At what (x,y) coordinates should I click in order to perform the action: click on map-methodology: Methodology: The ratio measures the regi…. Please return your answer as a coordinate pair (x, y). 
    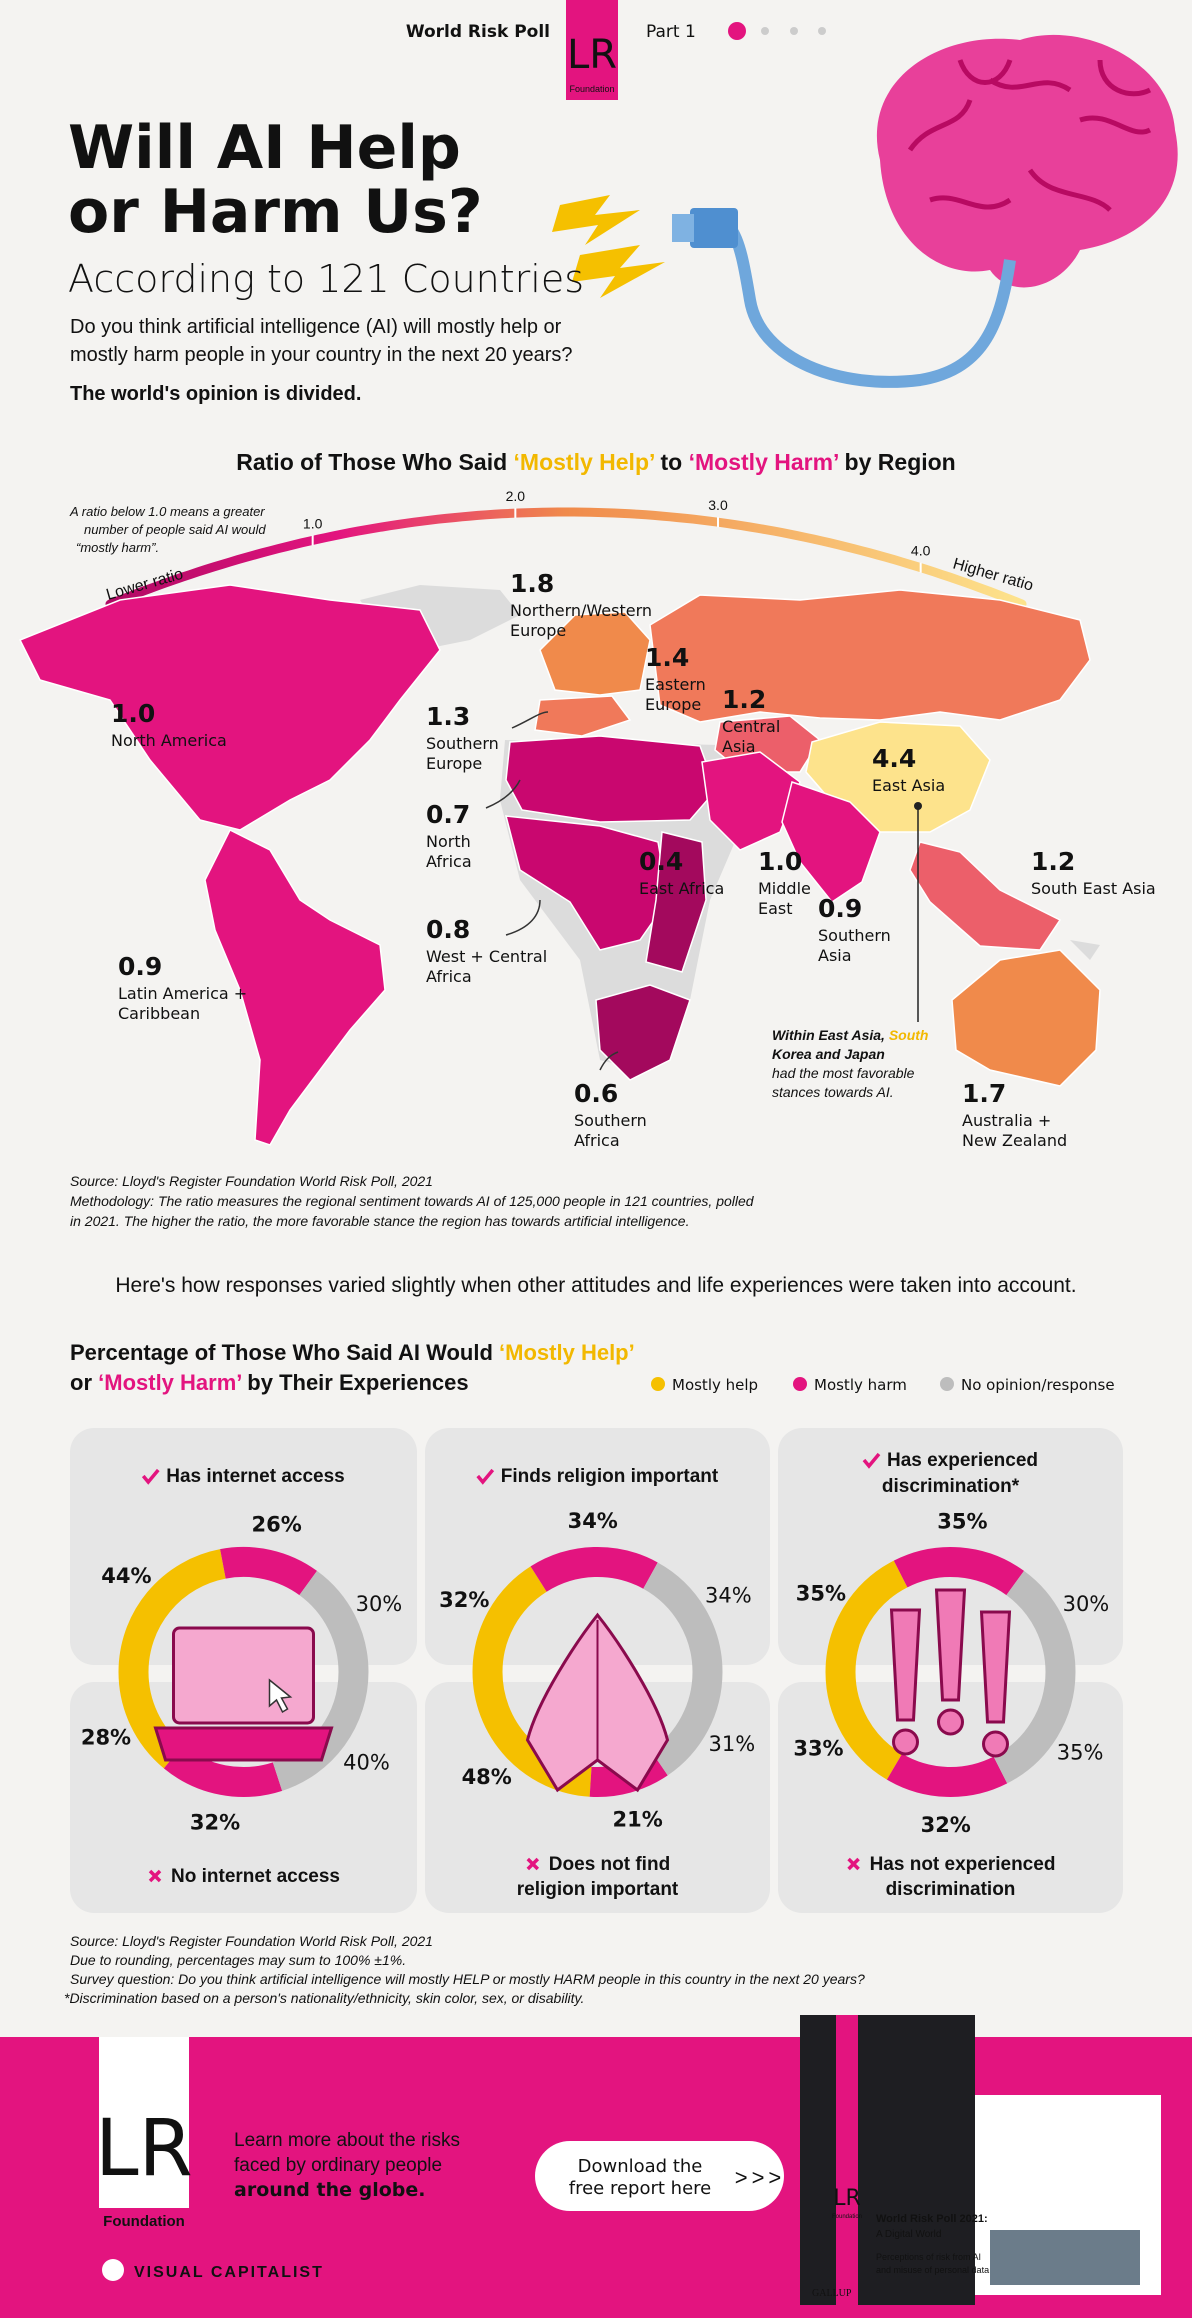
    Looking at the image, I should click on (412, 1201).